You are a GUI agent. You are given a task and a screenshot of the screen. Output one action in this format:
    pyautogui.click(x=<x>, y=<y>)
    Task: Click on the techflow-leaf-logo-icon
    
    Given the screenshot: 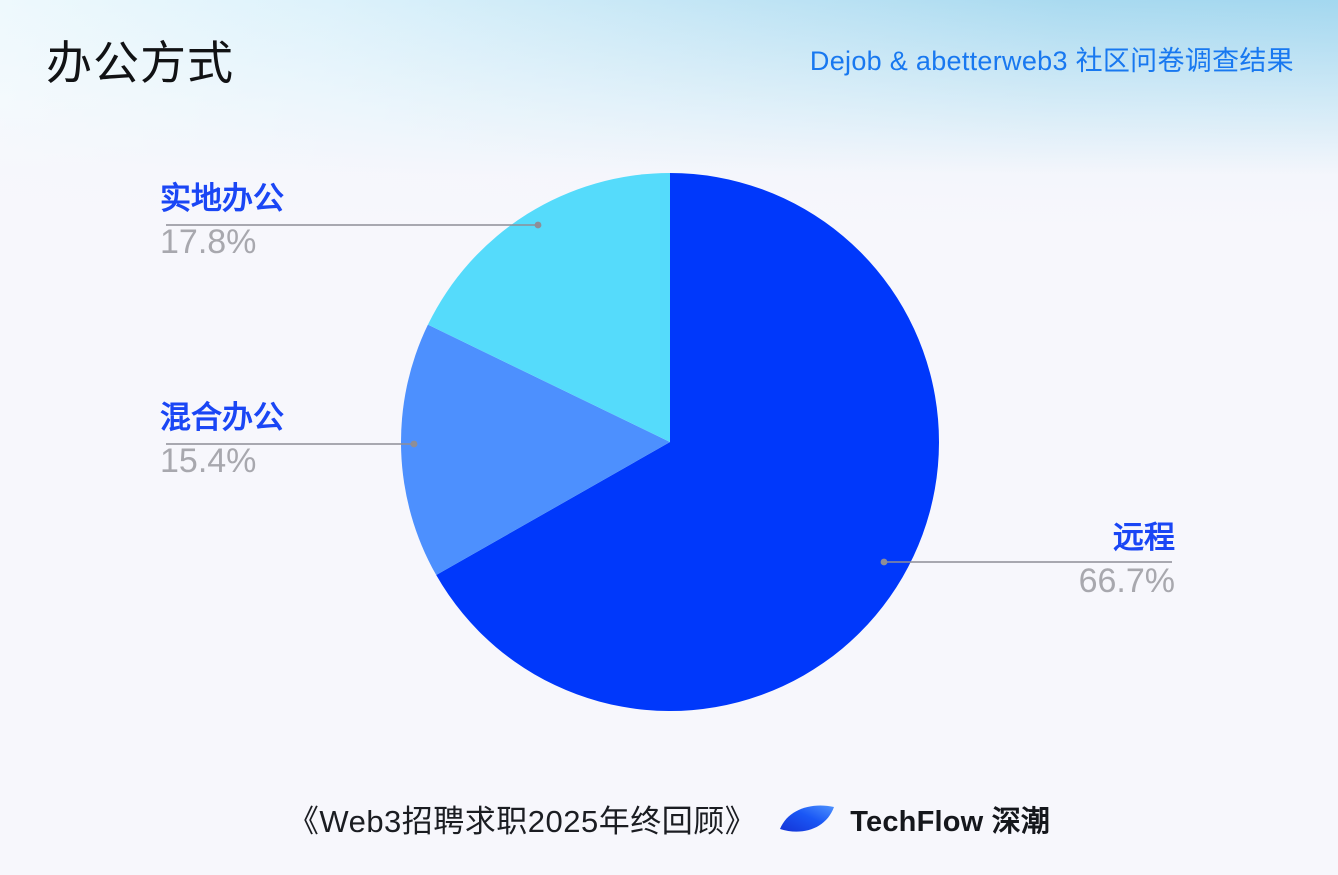 What is the action you would take?
    pyautogui.click(x=807, y=818)
    